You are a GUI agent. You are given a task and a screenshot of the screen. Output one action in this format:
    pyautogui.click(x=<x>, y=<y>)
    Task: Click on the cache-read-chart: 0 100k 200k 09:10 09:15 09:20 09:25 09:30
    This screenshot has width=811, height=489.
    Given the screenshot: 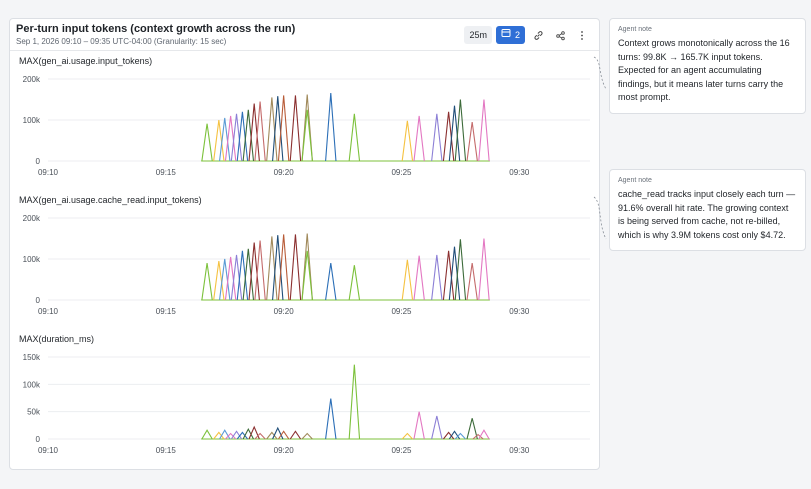 What is the action you would take?
    pyautogui.click(x=306, y=265)
    